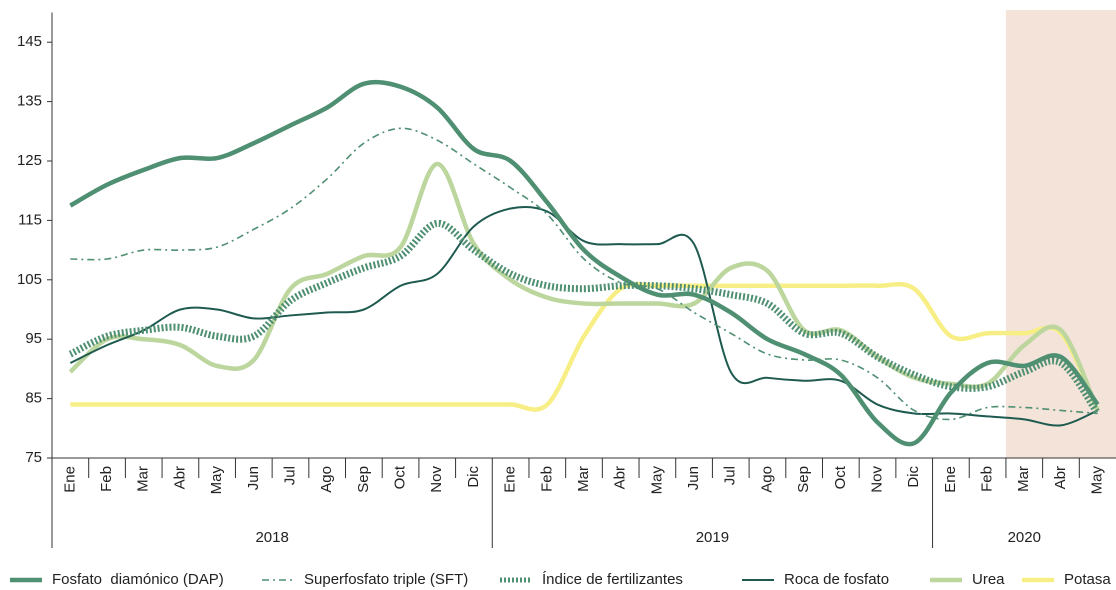 This screenshot has width=1116, height=590. What do you see at coordinates (29, 101) in the screenshot?
I see `y-tick-label: 135` at bounding box center [29, 101].